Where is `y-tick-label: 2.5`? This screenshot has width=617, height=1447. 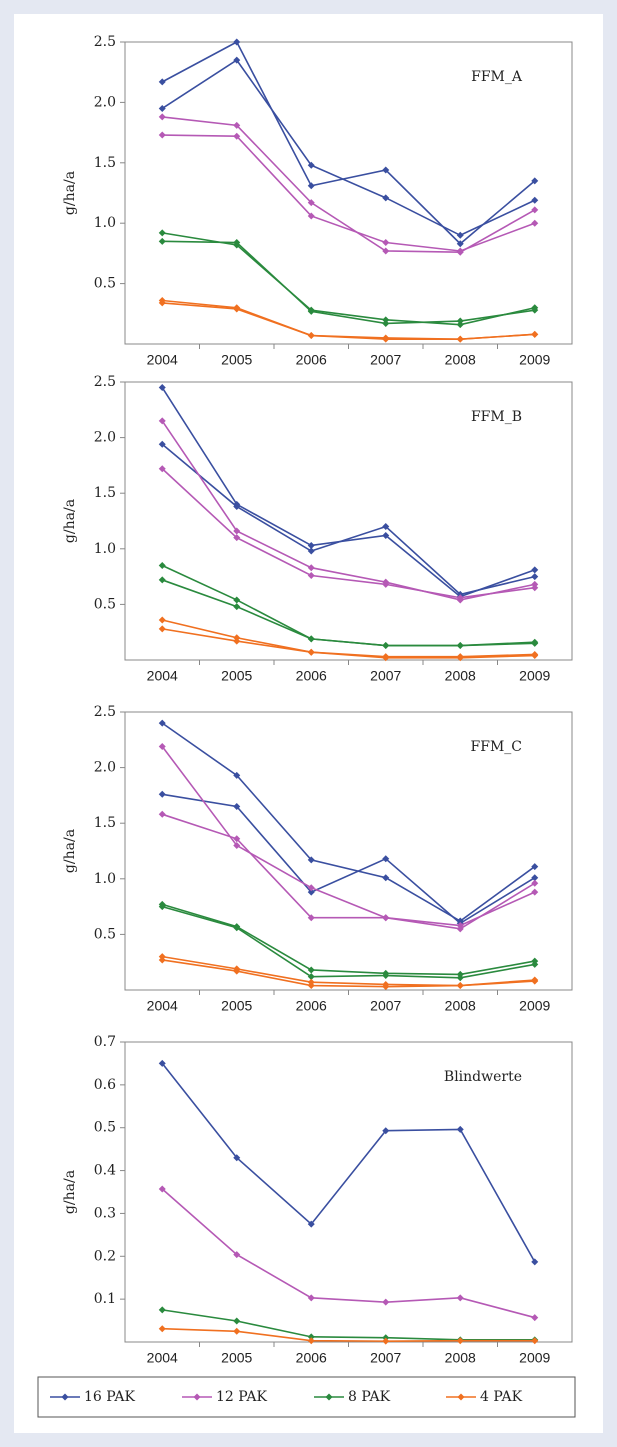 y-tick-label: 2.5 is located at coordinates (105, 42).